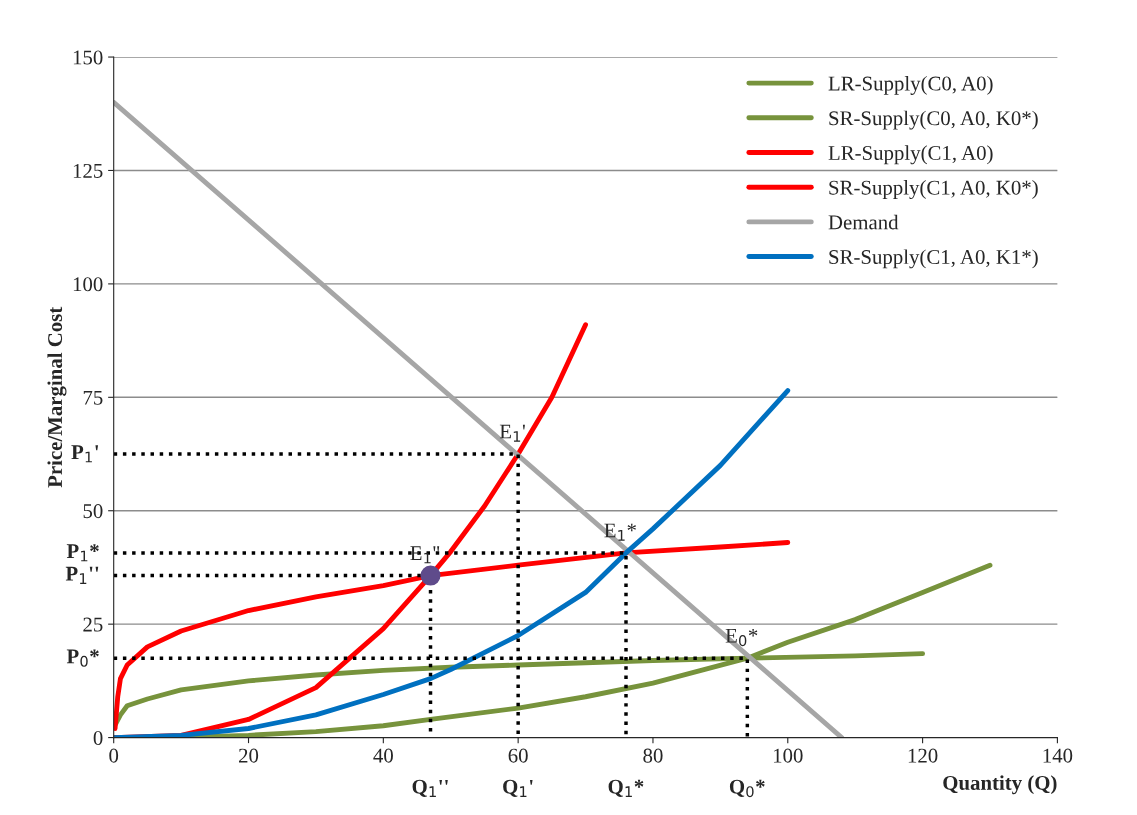 The width and height of the screenshot is (1137, 815). What do you see at coordinates (93, 397) in the screenshot?
I see `y-tick-label: 75` at bounding box center [93, 397].